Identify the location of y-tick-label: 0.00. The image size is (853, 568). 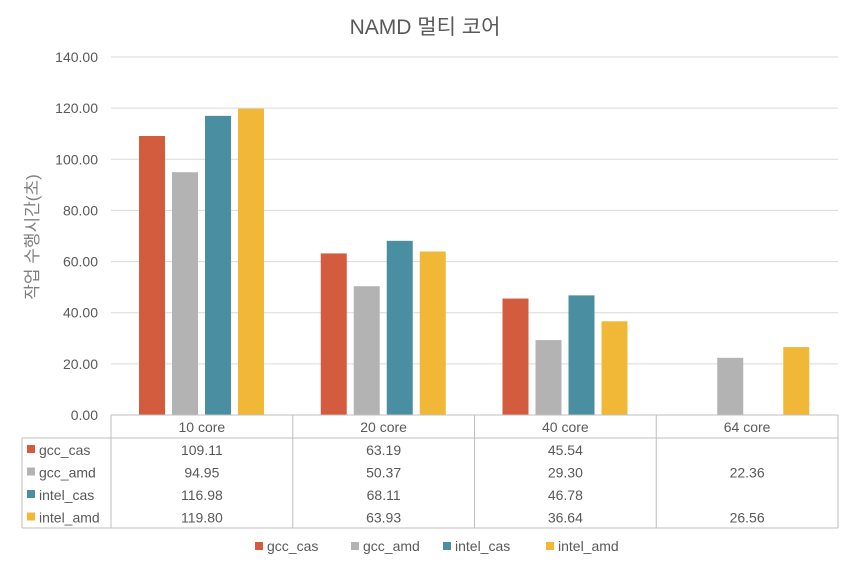
(84, 415).